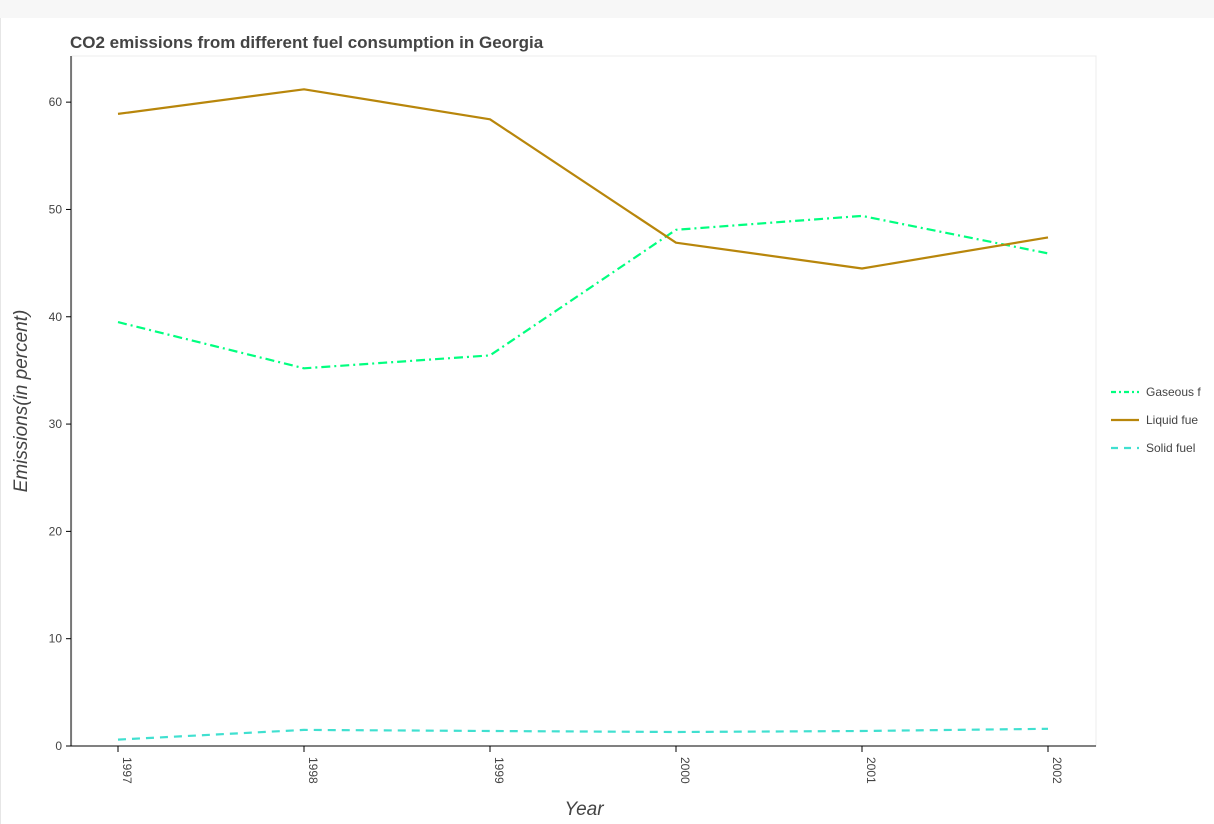 The width and height of the screenshot is (1214, 824). I want to click on y-tick-label: 10, so click(56, 639).